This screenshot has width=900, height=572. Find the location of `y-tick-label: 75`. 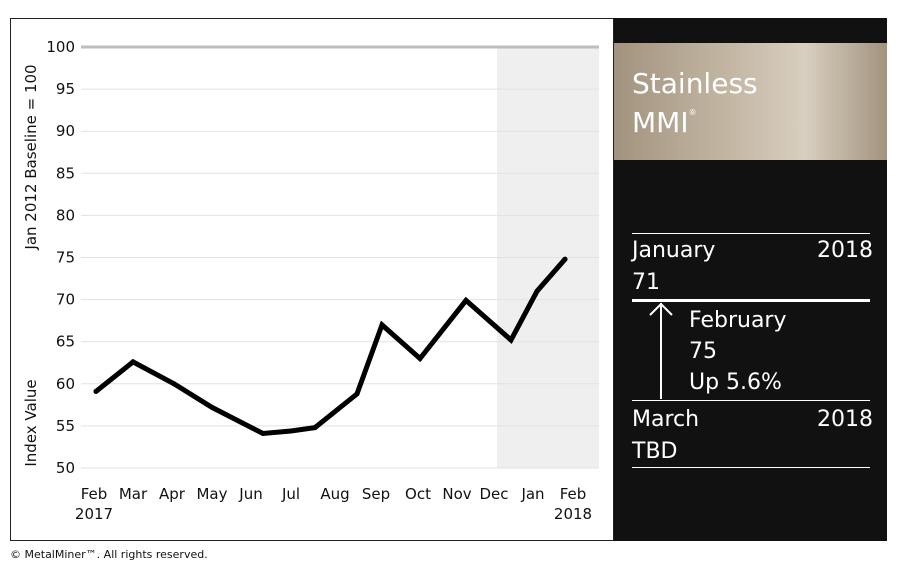

y-tick-label: 75 is located at coordinates (65, 258).